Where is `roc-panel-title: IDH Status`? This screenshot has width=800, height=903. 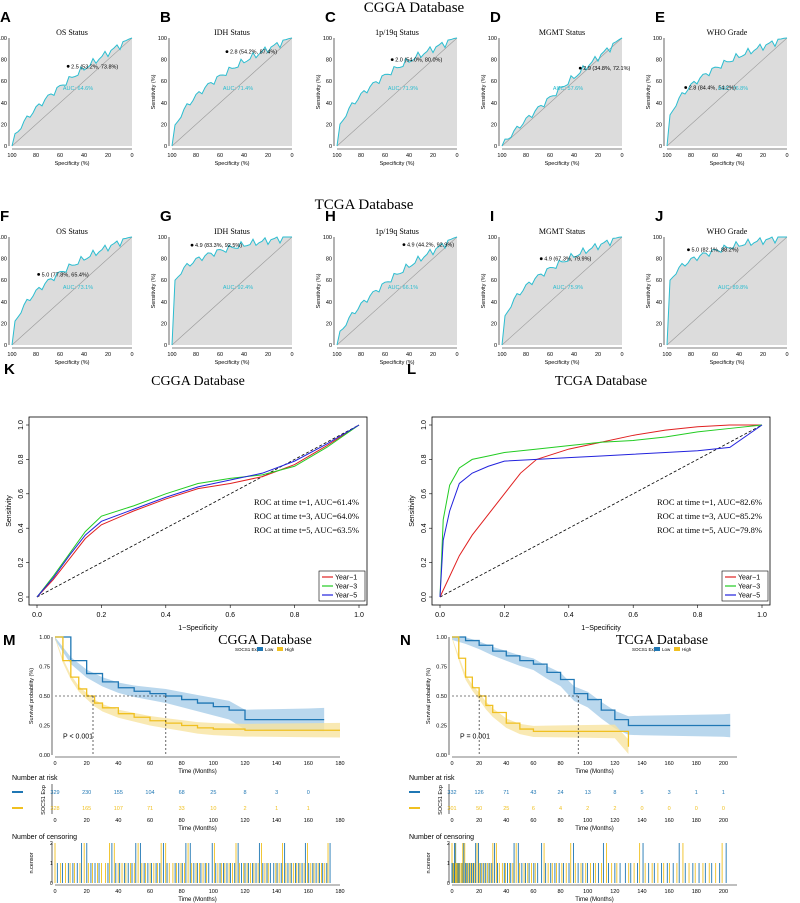 roc-panel-title: IDH Status is located at coordinates (232, 231).